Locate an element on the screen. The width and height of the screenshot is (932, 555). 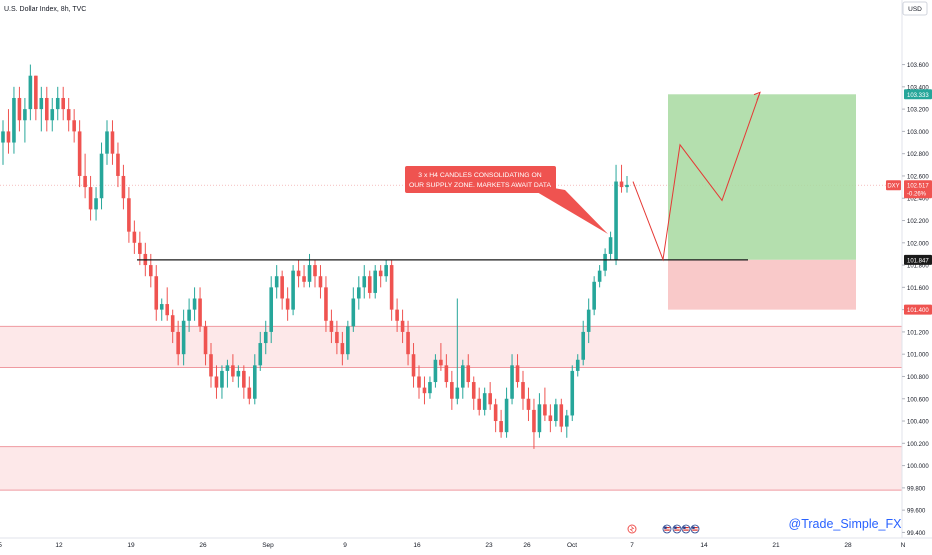
flag-stripe is located at coordinates (695, 530).